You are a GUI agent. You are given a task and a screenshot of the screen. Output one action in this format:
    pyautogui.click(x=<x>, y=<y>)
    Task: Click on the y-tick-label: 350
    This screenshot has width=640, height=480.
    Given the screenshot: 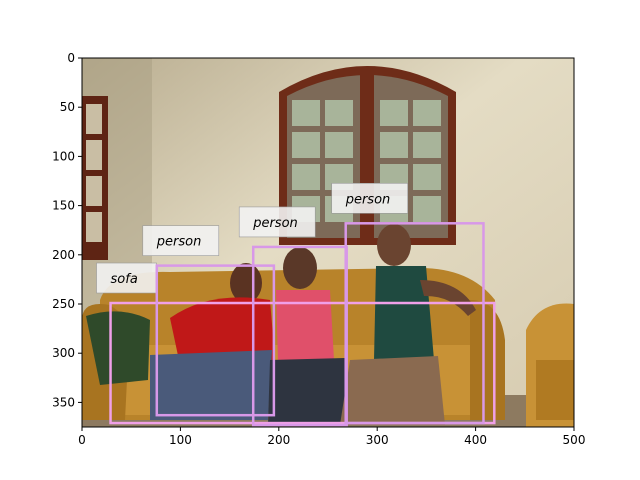 What is the action you would take?
    pyautogui.click(x=63, y=402)
    